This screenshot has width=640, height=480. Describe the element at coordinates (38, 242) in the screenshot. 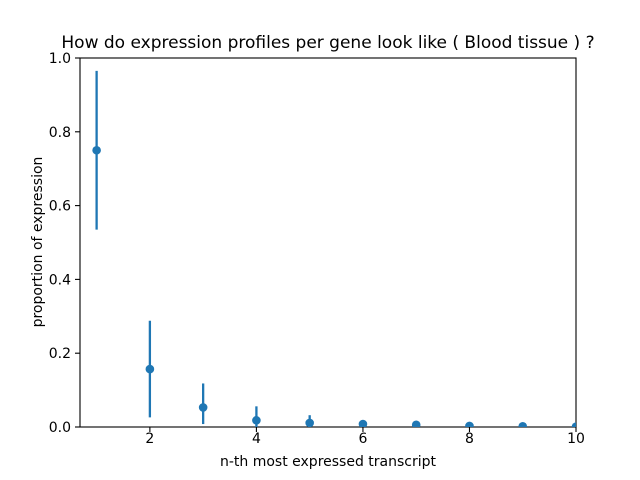

I see `y-axis-label: proportion of expression` at that location.